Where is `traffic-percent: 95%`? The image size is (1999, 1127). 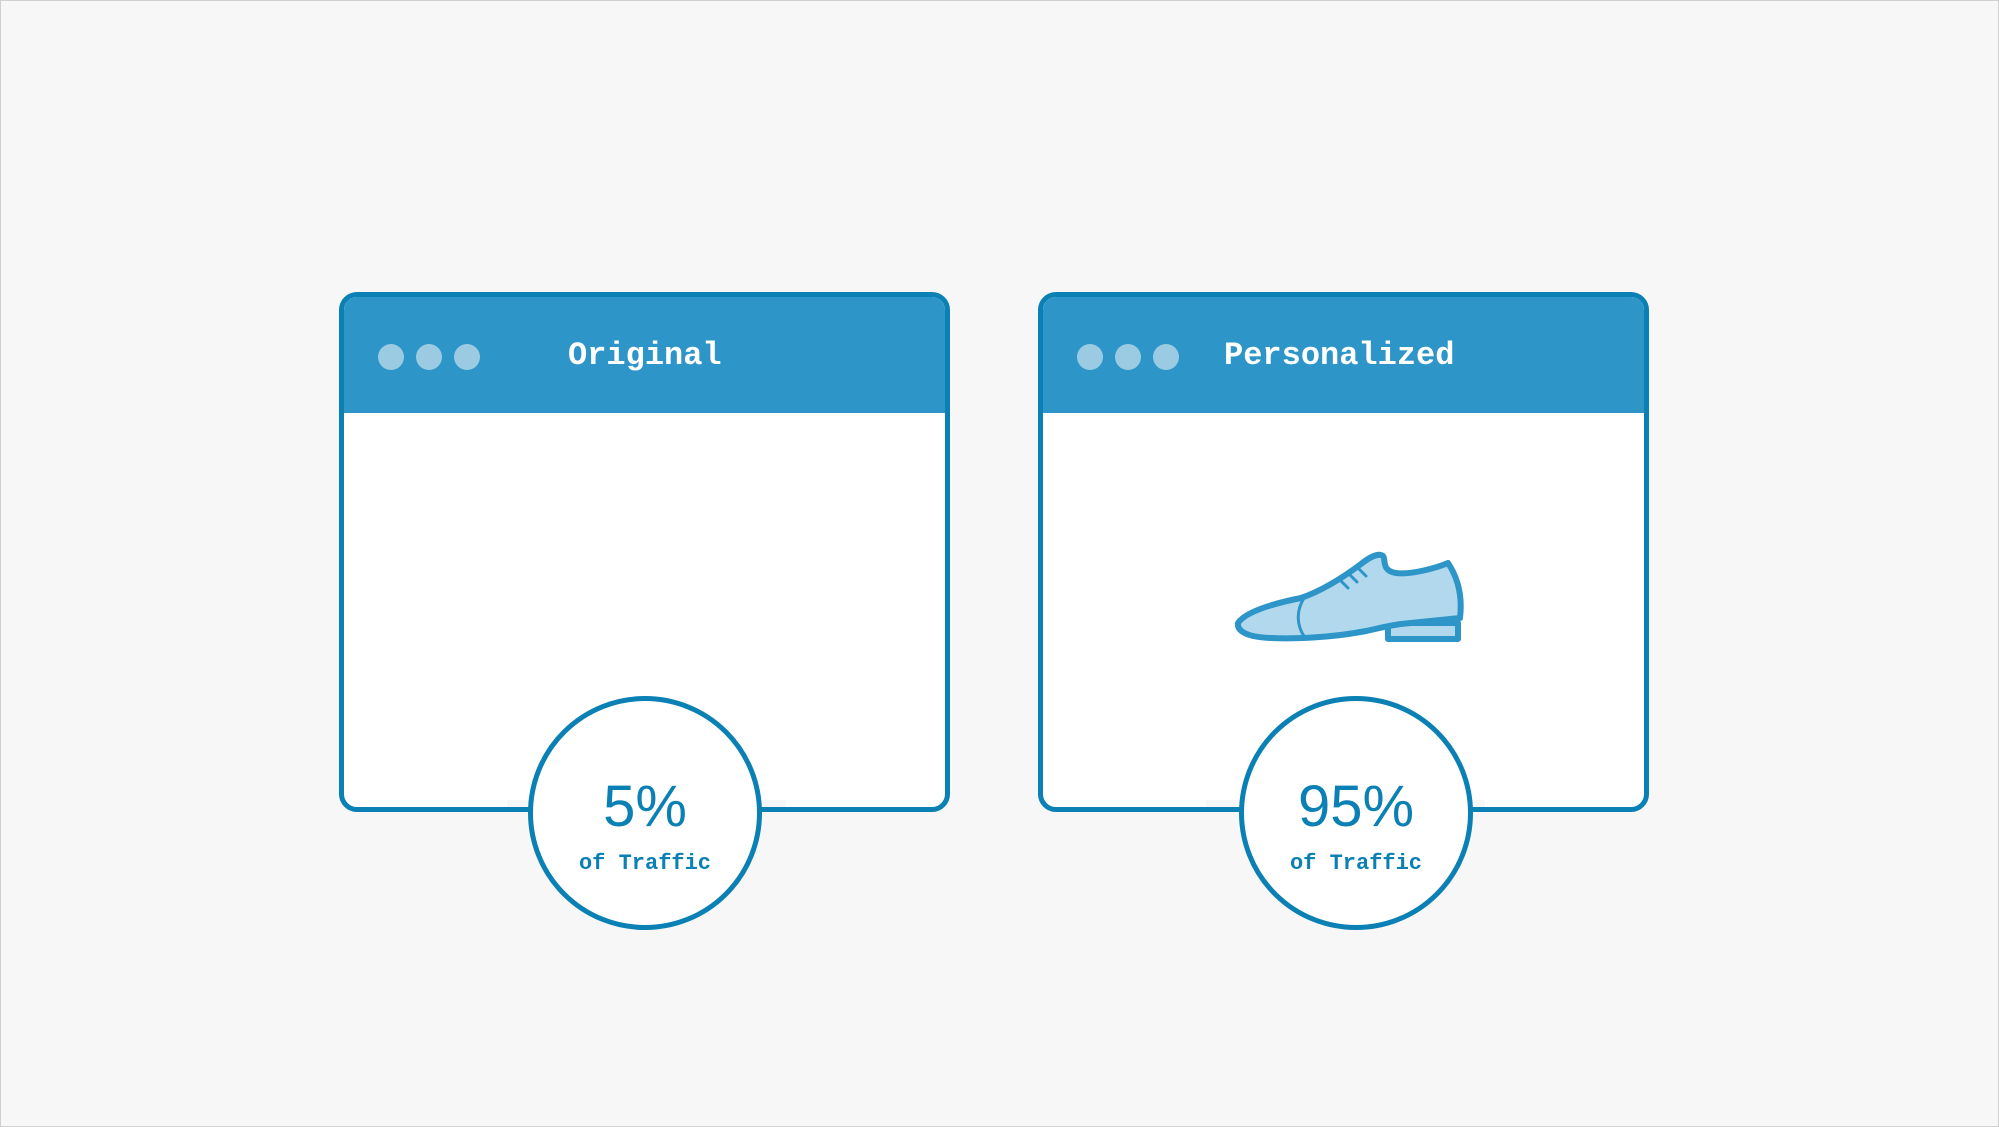
traffic-percent: 95% is located at coordinates (1356, 806).